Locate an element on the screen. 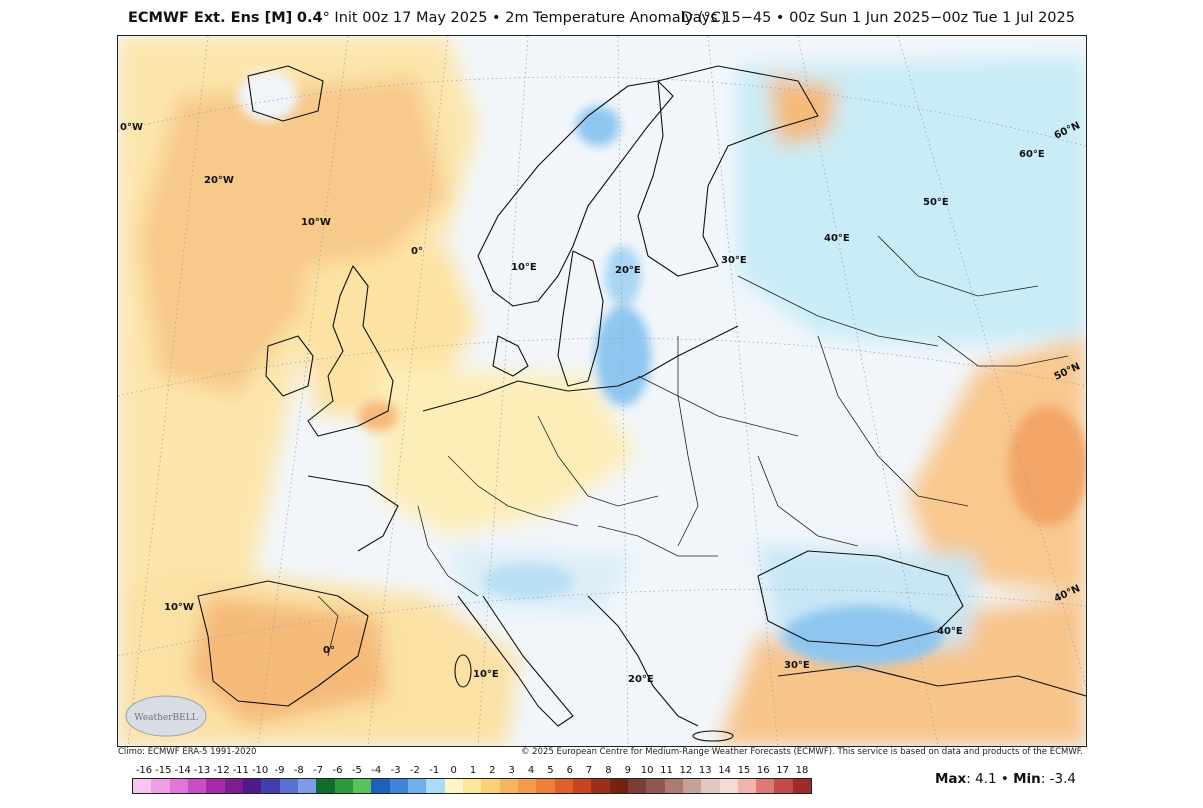  colorbar-tick-label: -7 is located at coordinates (318, 770).